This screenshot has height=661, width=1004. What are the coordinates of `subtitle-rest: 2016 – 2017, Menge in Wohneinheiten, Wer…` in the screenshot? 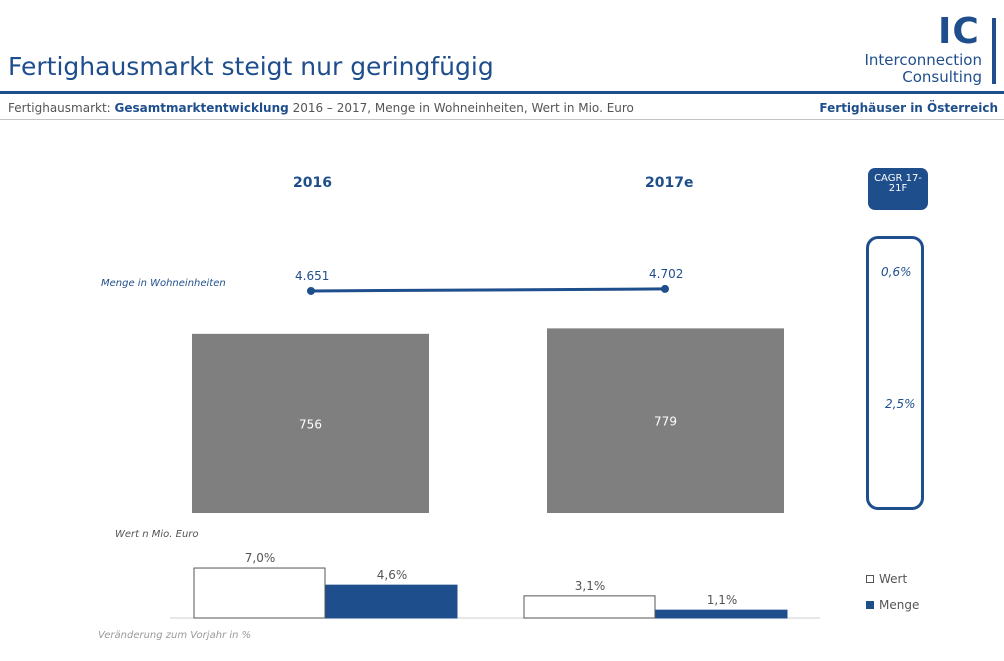 It's located at (461, 108).